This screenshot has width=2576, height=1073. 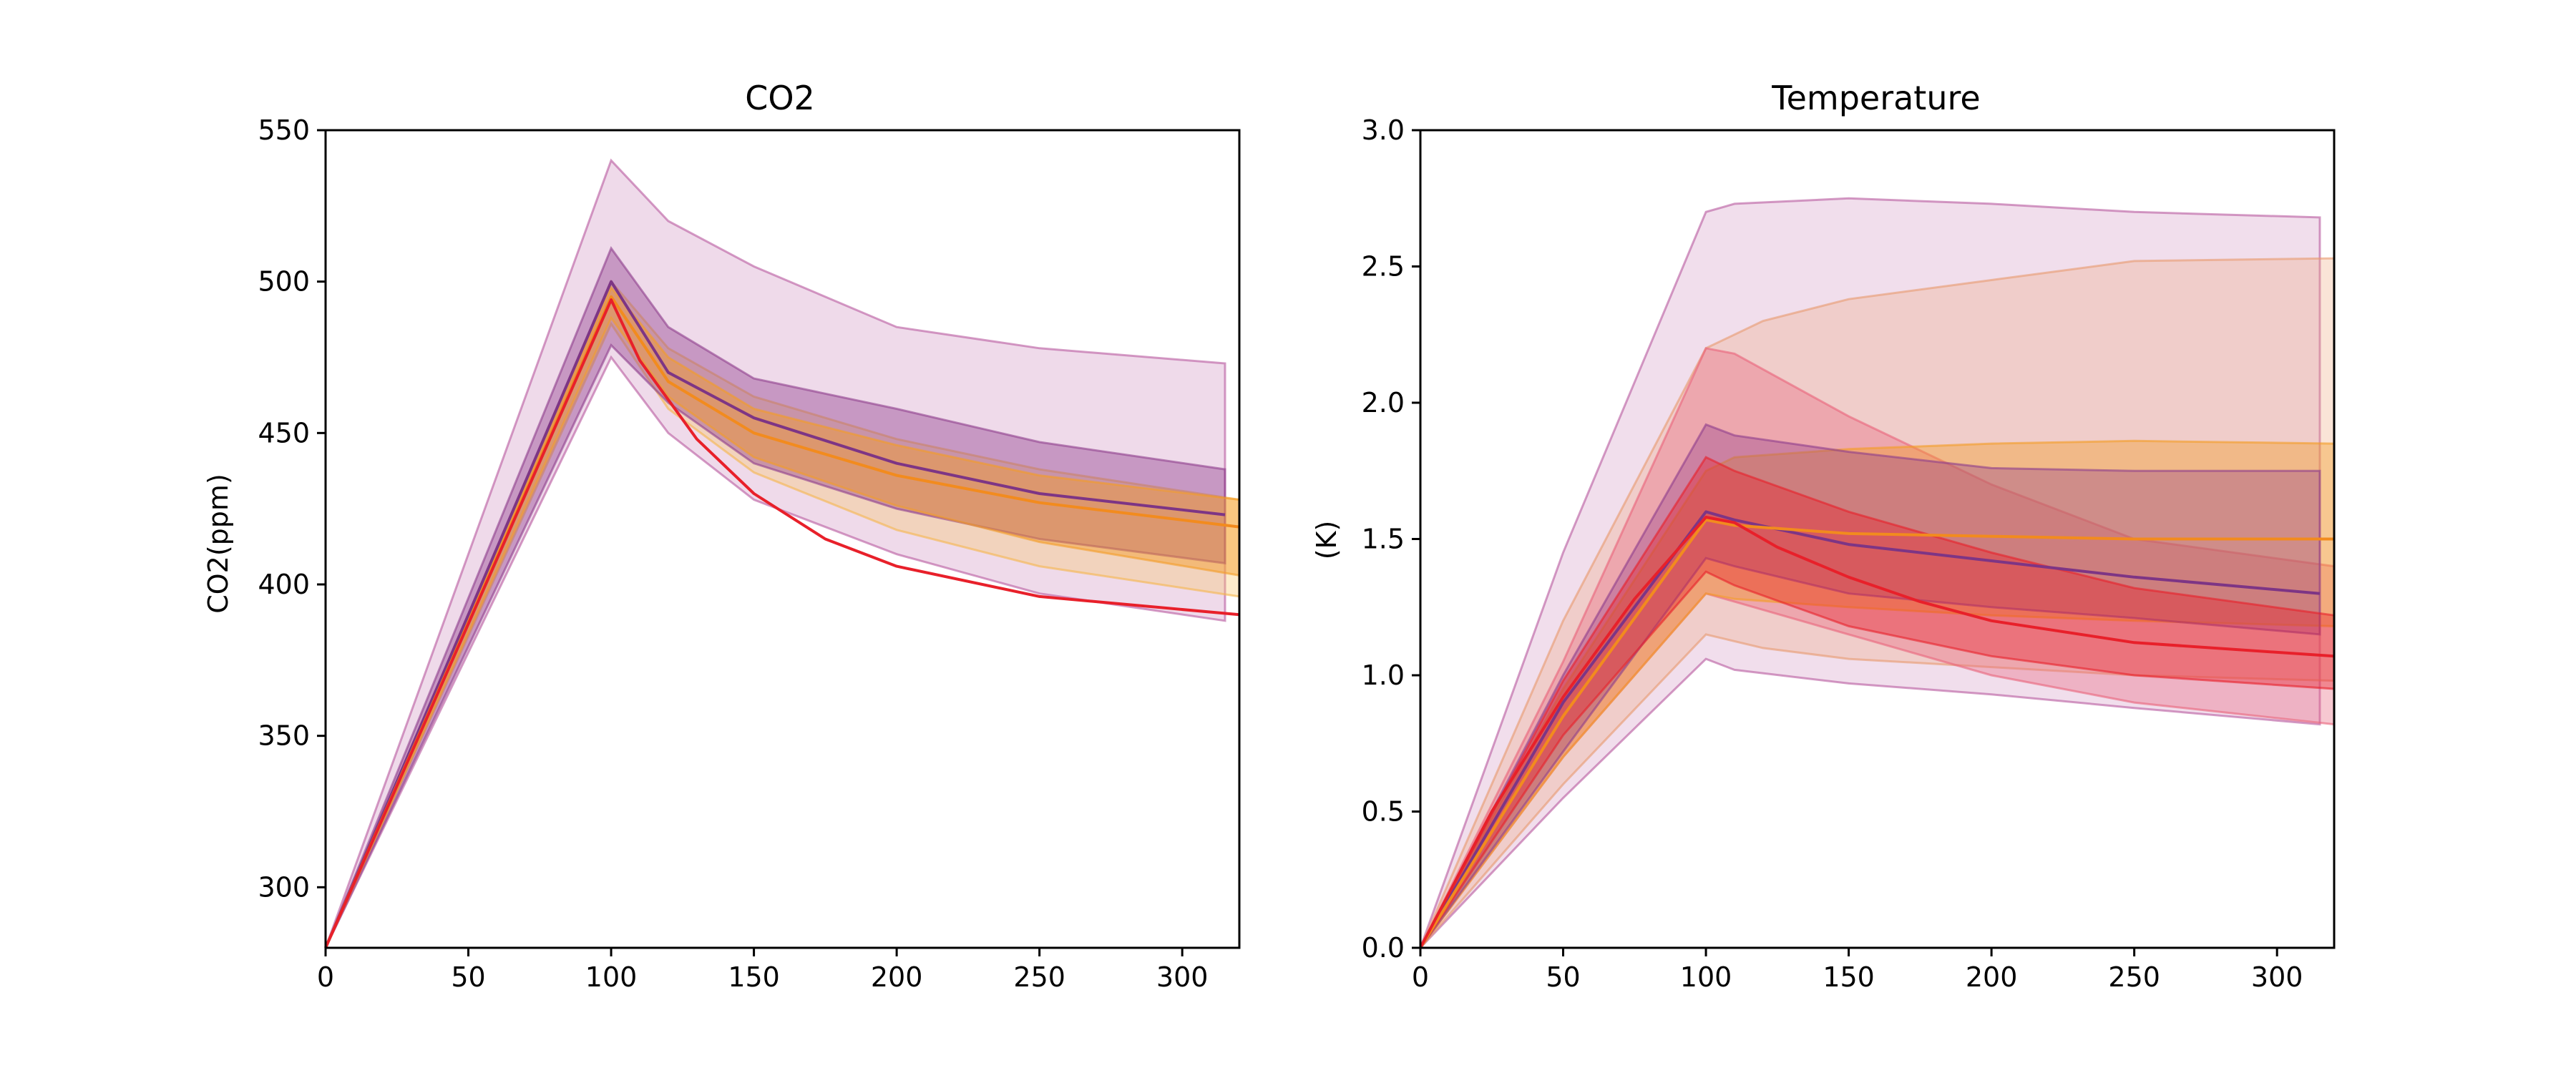 What do you see at coordinates (1849, 977) in the screenshot?
I see `temperature-x-tick-label: 150` at bounding box center [1849, 977].